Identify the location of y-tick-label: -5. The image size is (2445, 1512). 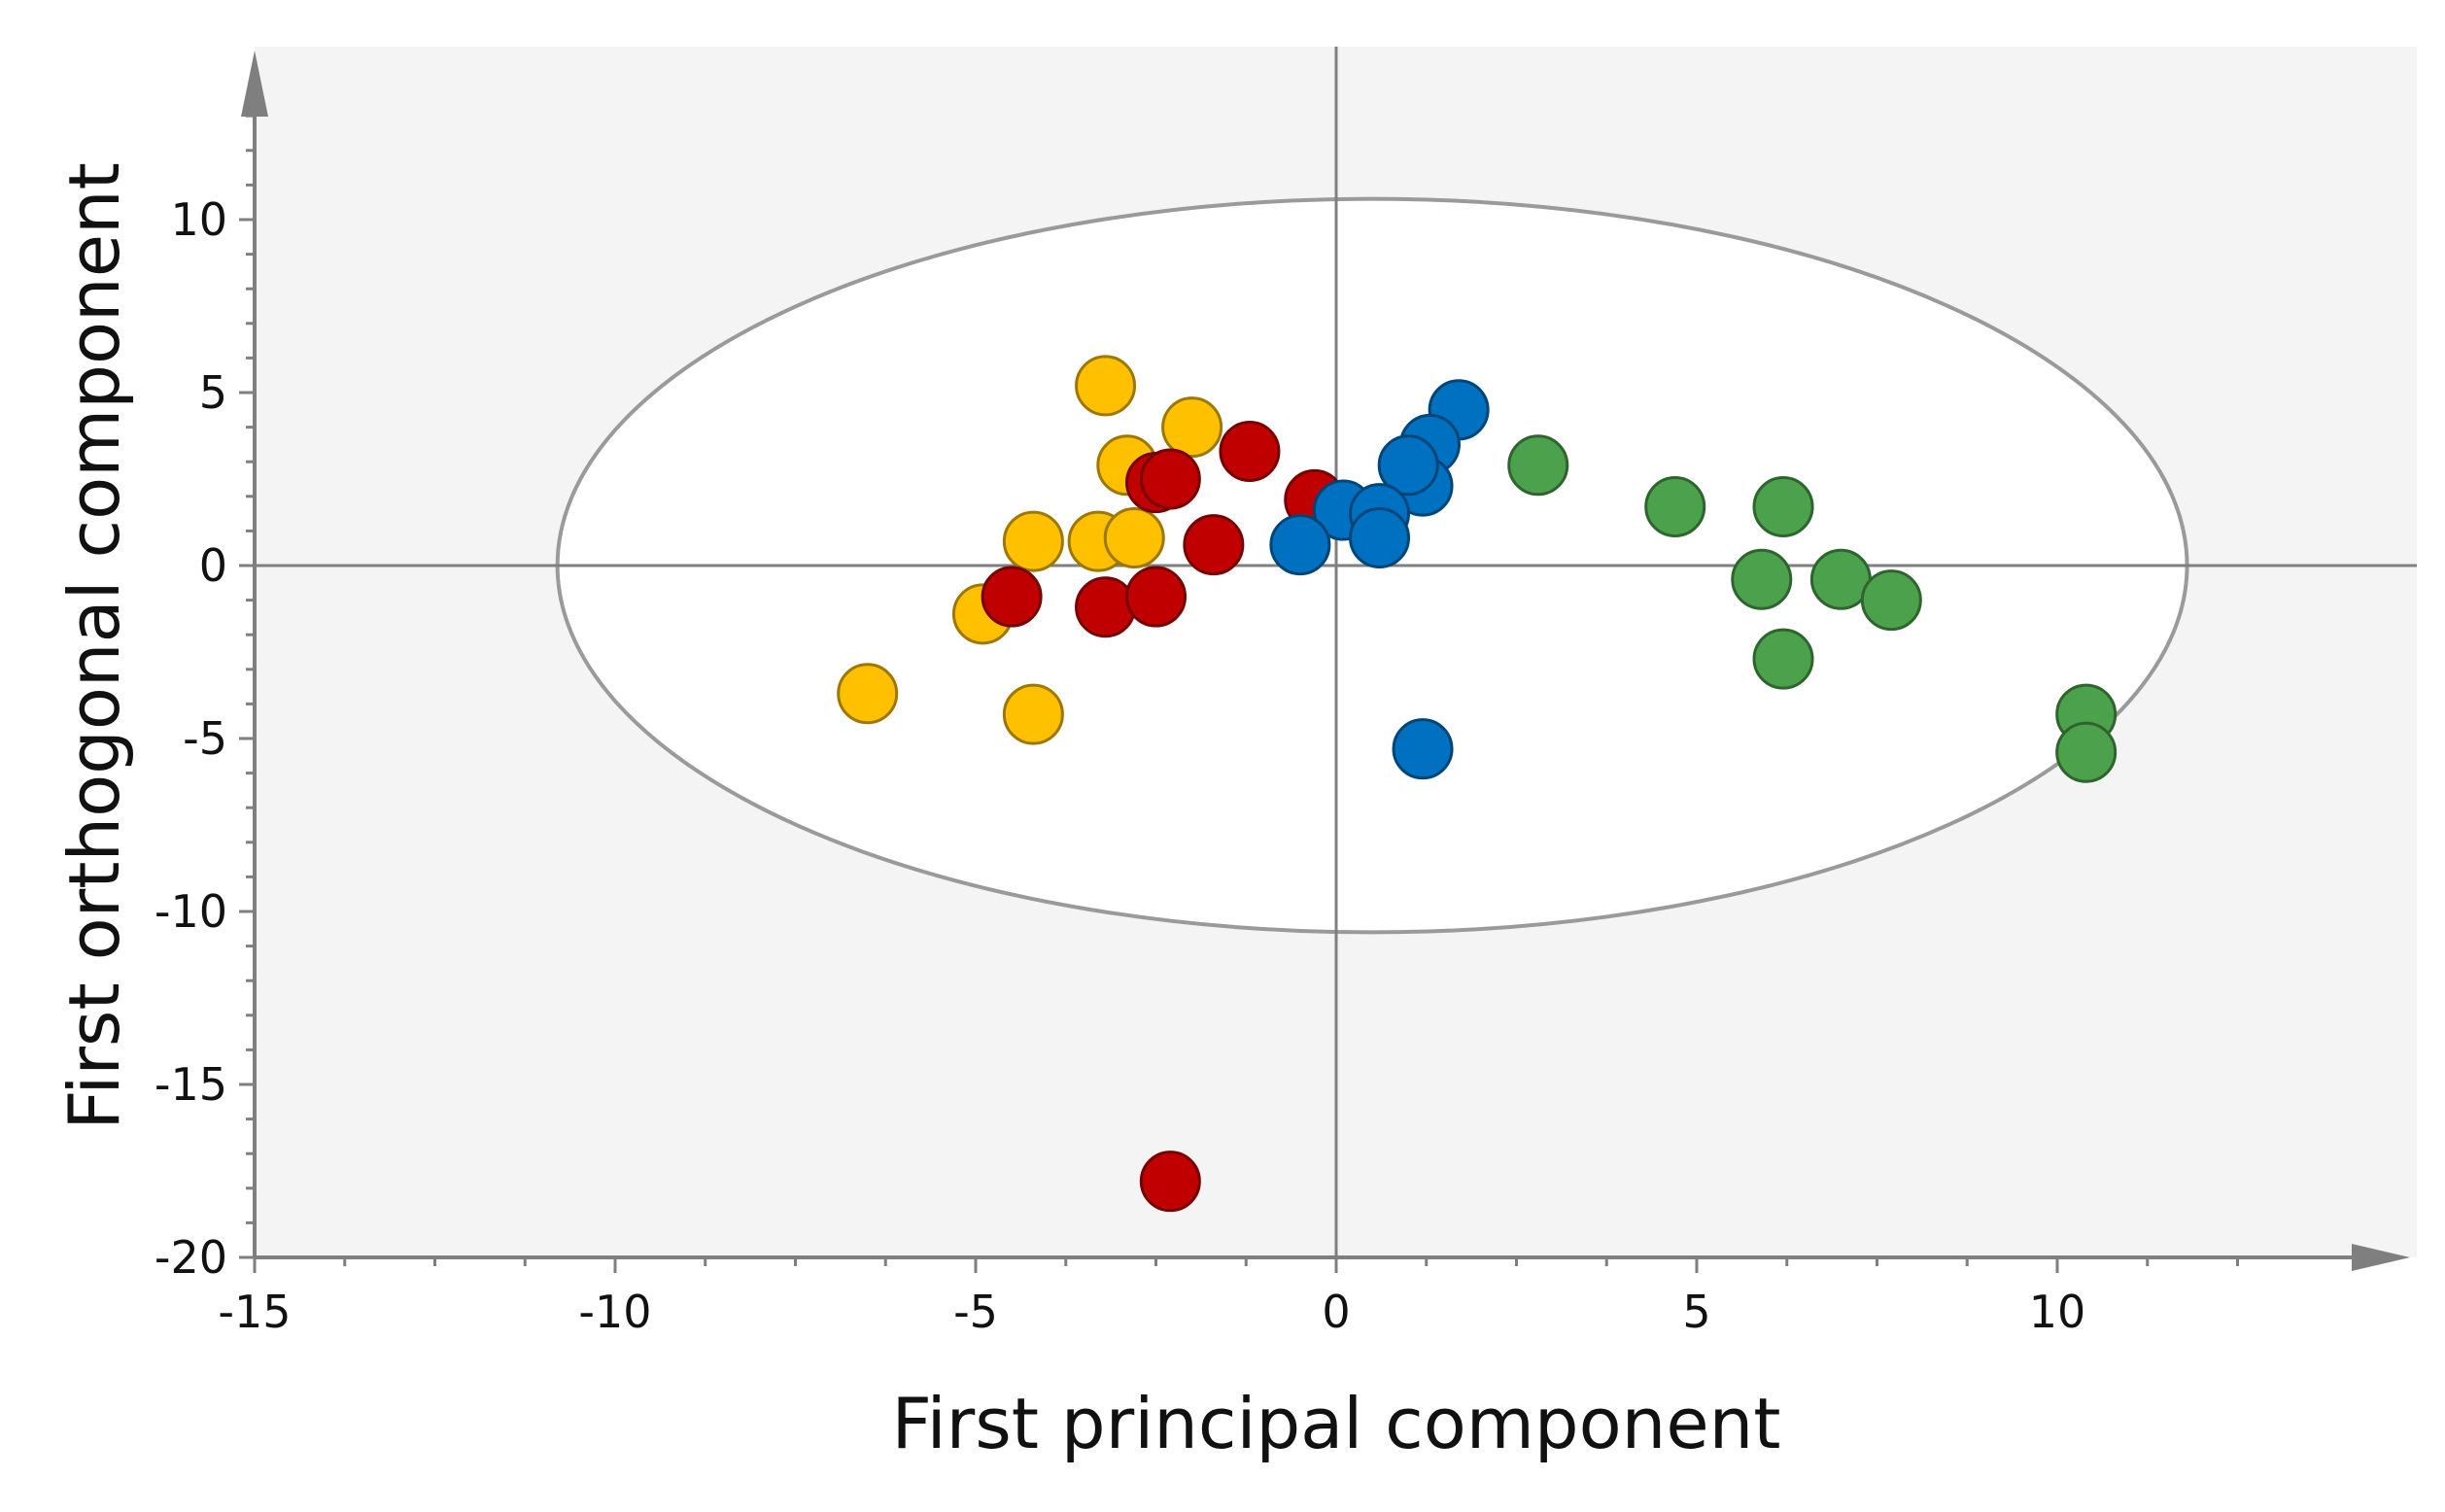
(205, 739).